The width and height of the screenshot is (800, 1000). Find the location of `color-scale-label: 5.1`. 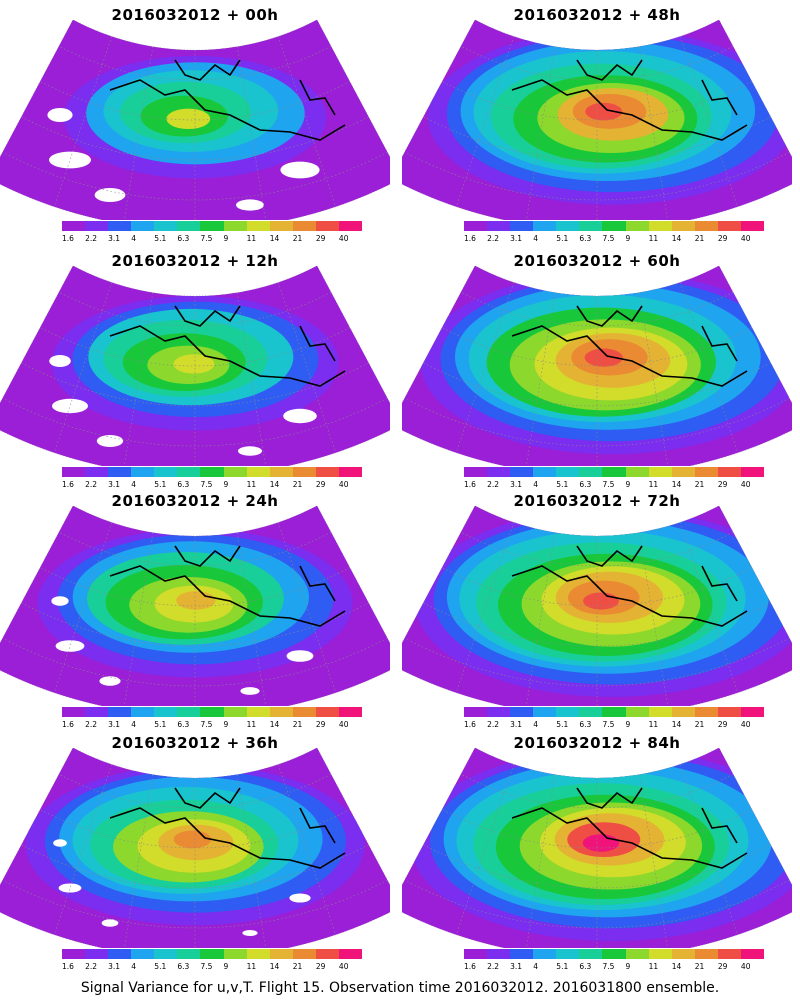

color-scale-label: 5.1 is located at coordinates (562, 238).